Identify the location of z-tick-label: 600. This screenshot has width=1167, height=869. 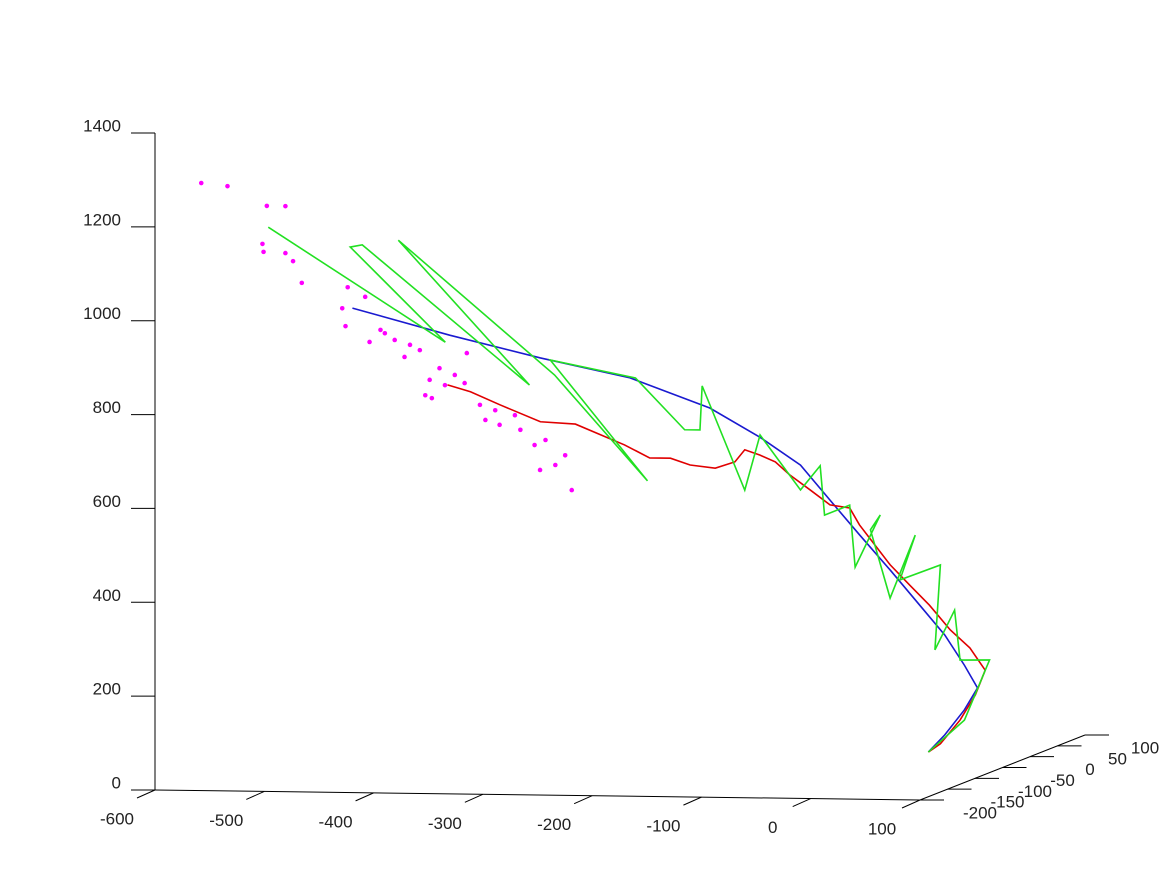
(107, 501).